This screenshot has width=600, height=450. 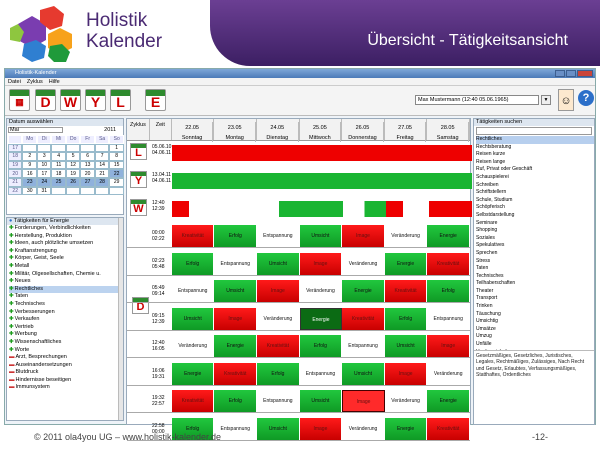 I want to click on calendar-day: 6, so click(x=87, y=156).